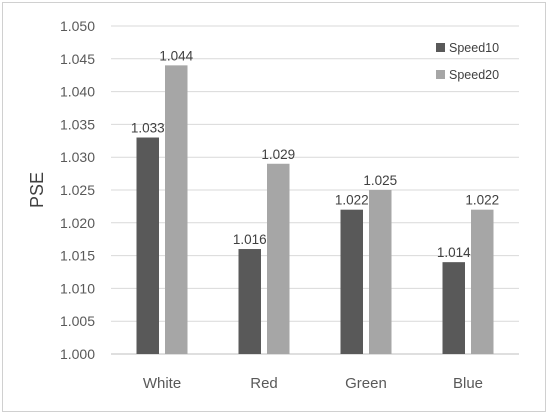 Image resolution: width=550 pixels, height=418 pixels. What do you see at coordinates (453, 308) in the screenshot?
I see `bar-speed10-blue` at bounding box center [453, 308].